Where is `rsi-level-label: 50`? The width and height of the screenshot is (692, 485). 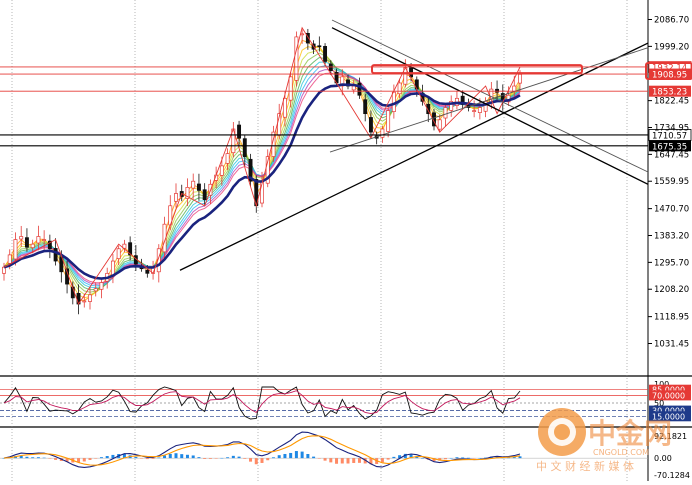
rsi-level-label: 50 is located at coordinates (659, 403).